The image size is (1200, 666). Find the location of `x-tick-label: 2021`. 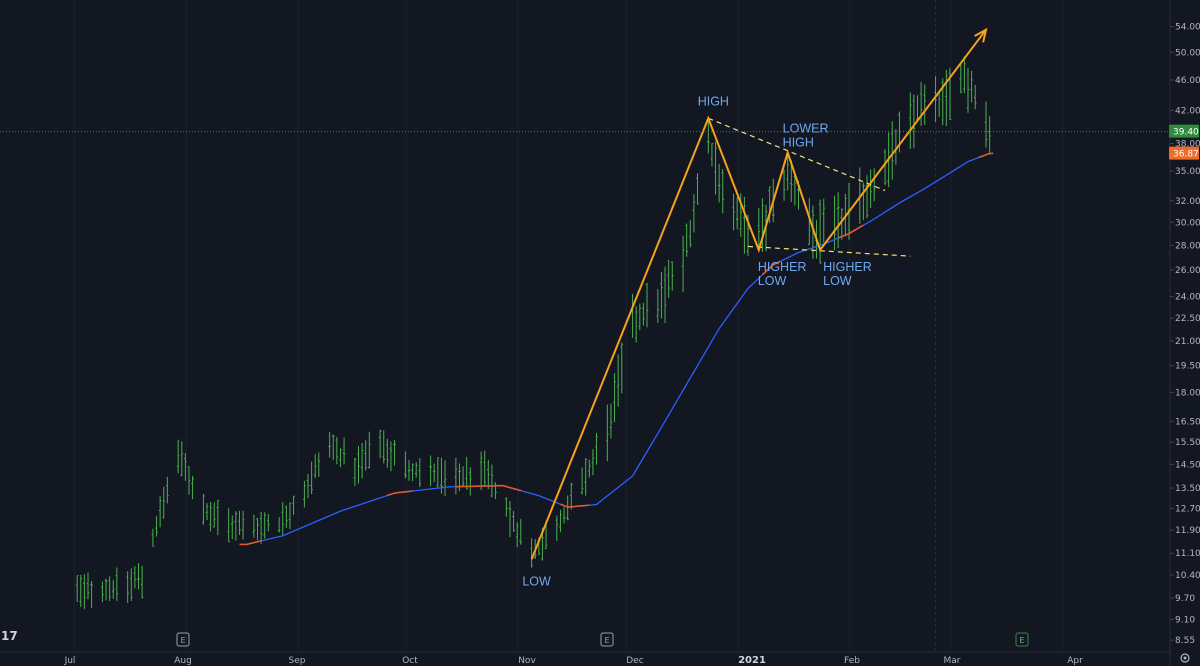

x-tick-label: 2021 is located at coordinates (752, 660).